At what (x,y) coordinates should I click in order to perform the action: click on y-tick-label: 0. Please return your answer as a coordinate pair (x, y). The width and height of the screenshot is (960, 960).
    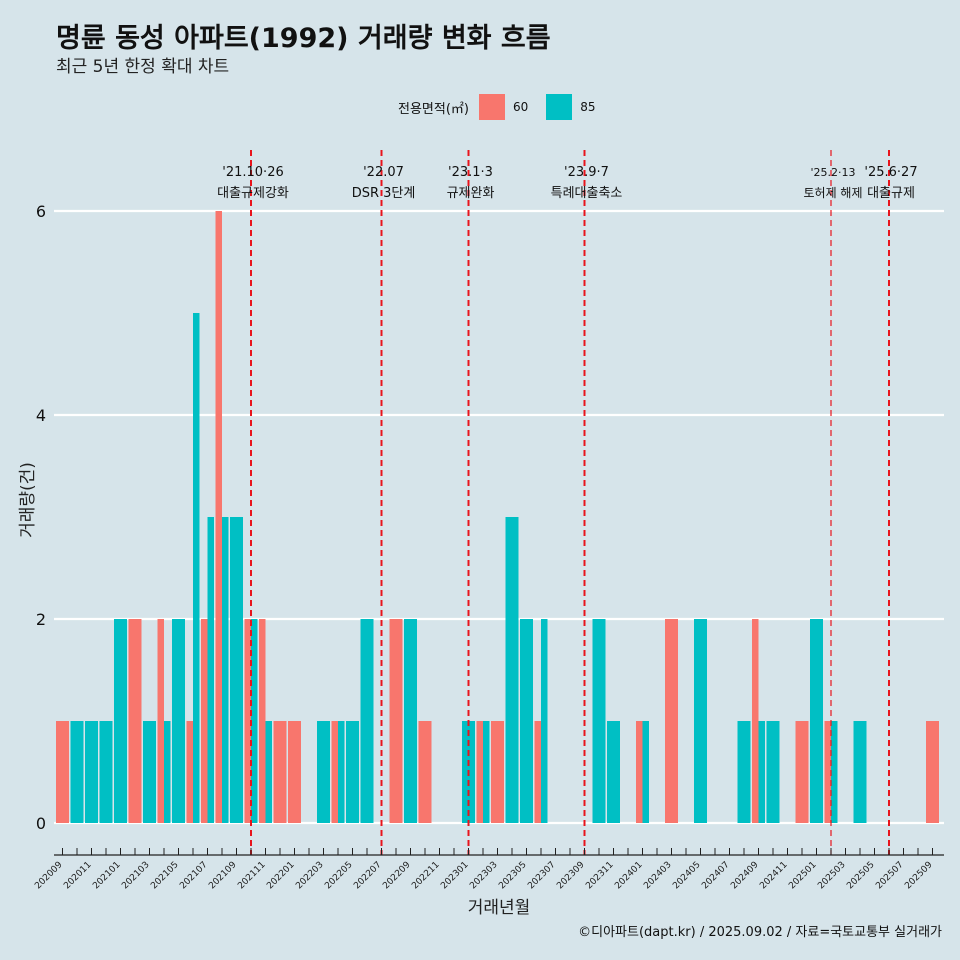
    Looking at the image, I should click on (41, 823).